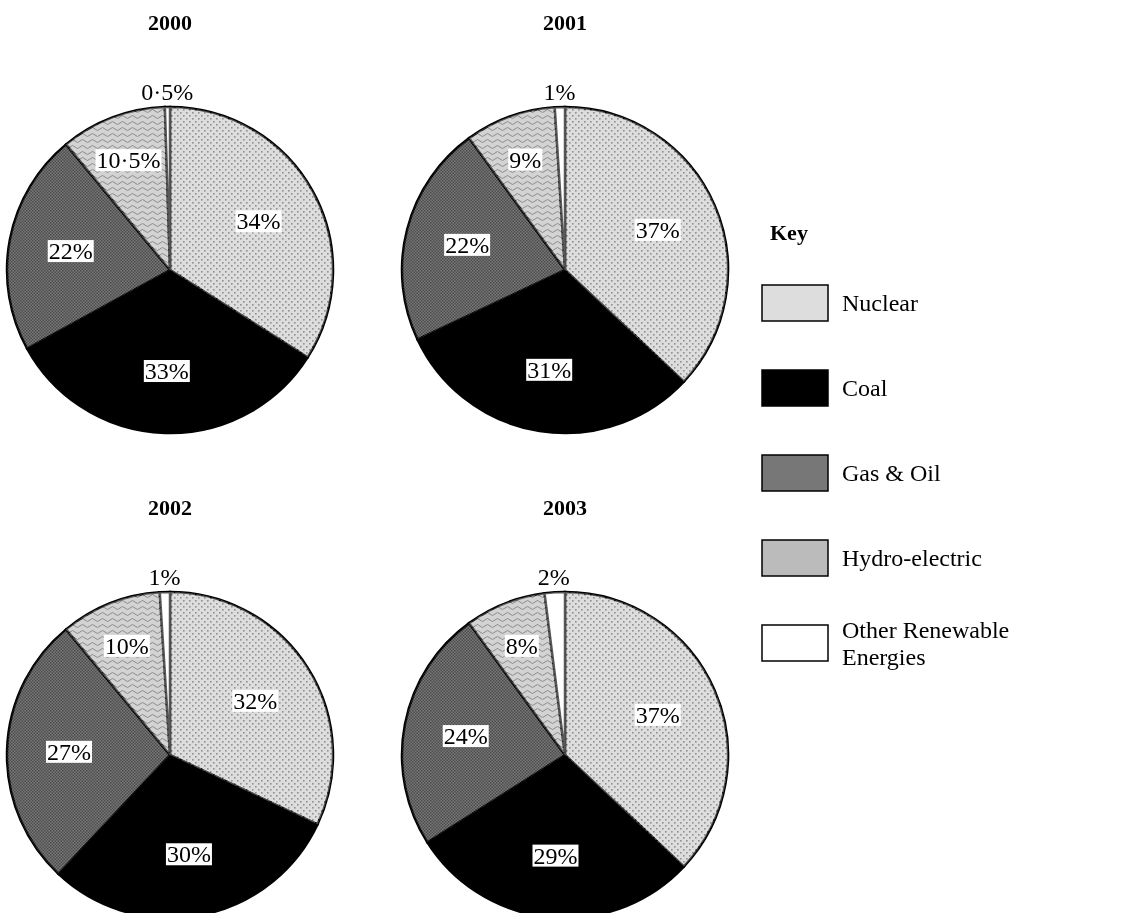  Describe the element at coordinates (170, 507) in the screenshot. I see `chart-title: 2002` at that location.